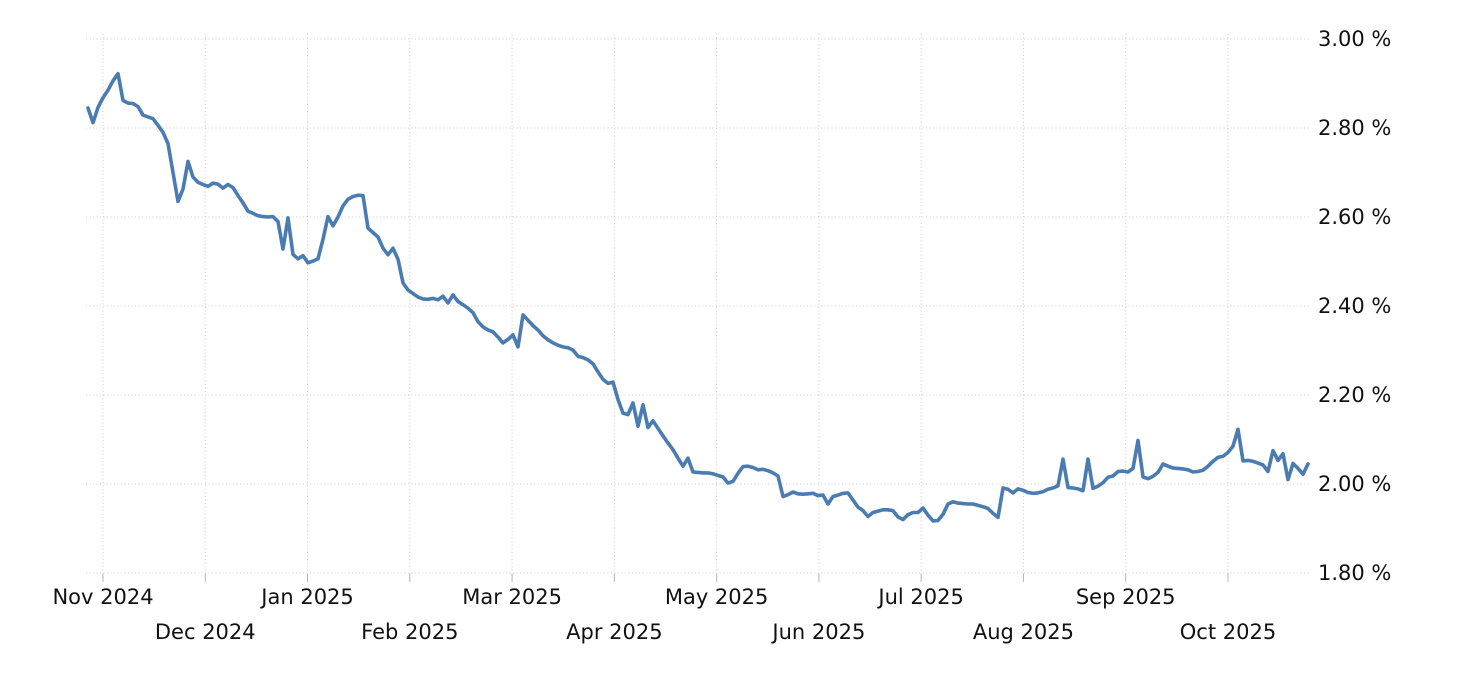 The width and height of the screenshot is (1460, 680). I want to click on y-tick-label: 1.80 %, so click(1355, 573).